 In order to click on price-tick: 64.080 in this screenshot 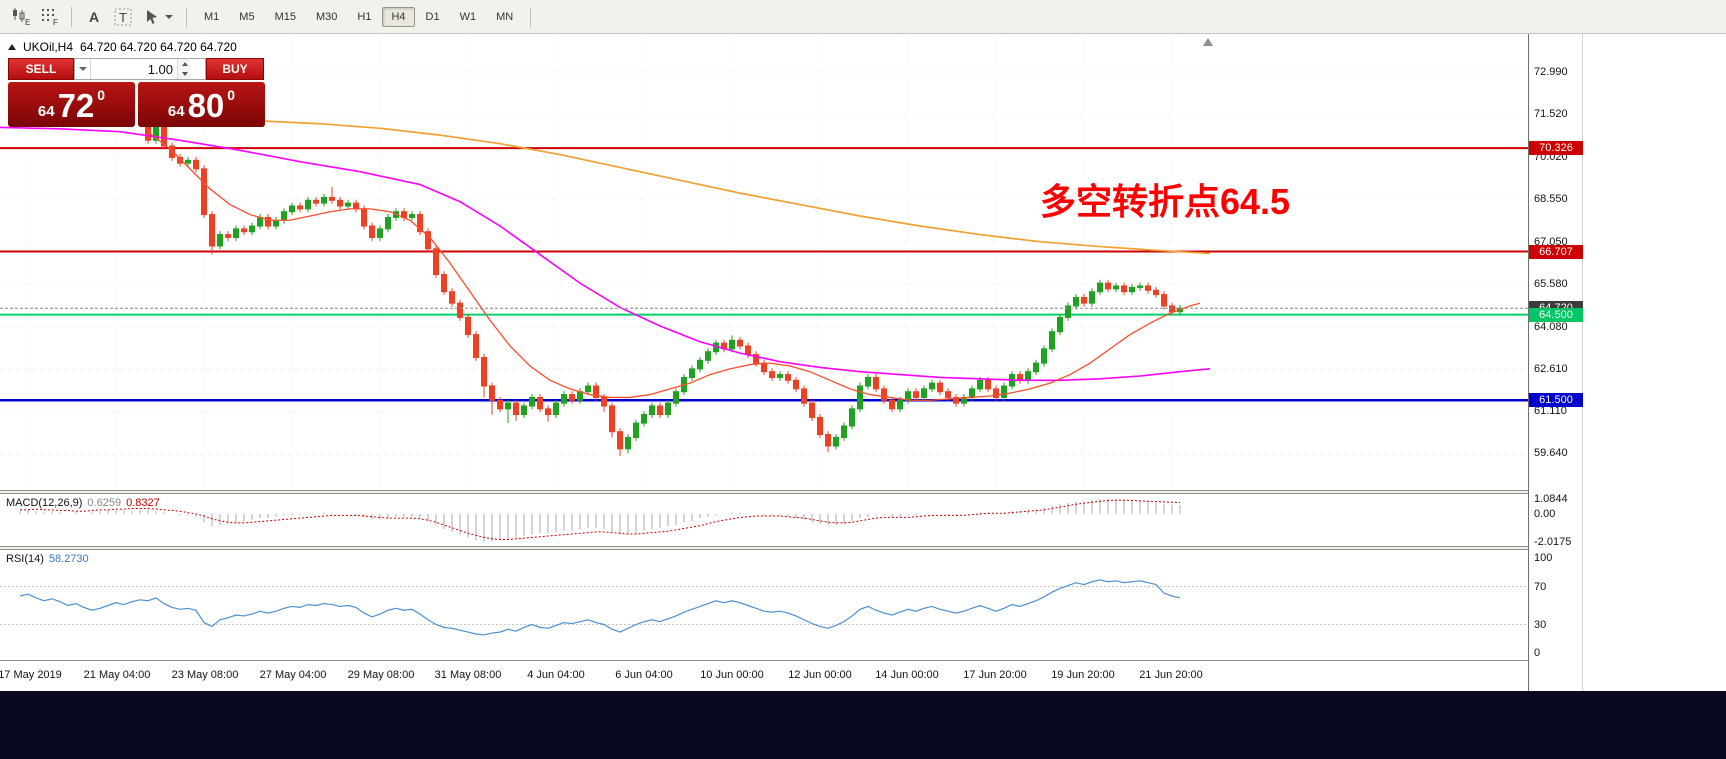, I will do `click(1551, 326)`.